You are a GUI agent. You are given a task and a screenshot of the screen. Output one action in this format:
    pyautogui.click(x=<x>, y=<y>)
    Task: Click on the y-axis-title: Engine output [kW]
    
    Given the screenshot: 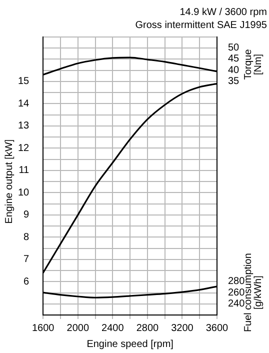 What is the action you would take?
    pyautogui.click(x=9, y=181)
    